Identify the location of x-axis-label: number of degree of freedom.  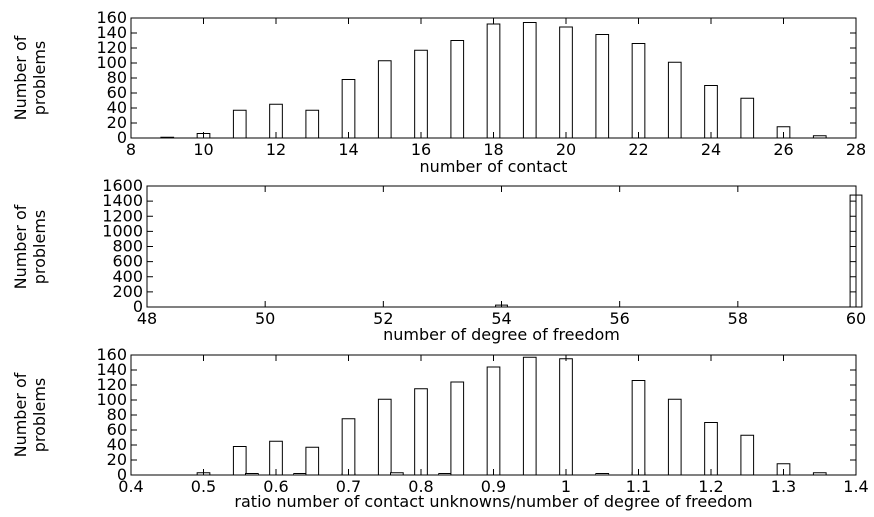
(501, 334).